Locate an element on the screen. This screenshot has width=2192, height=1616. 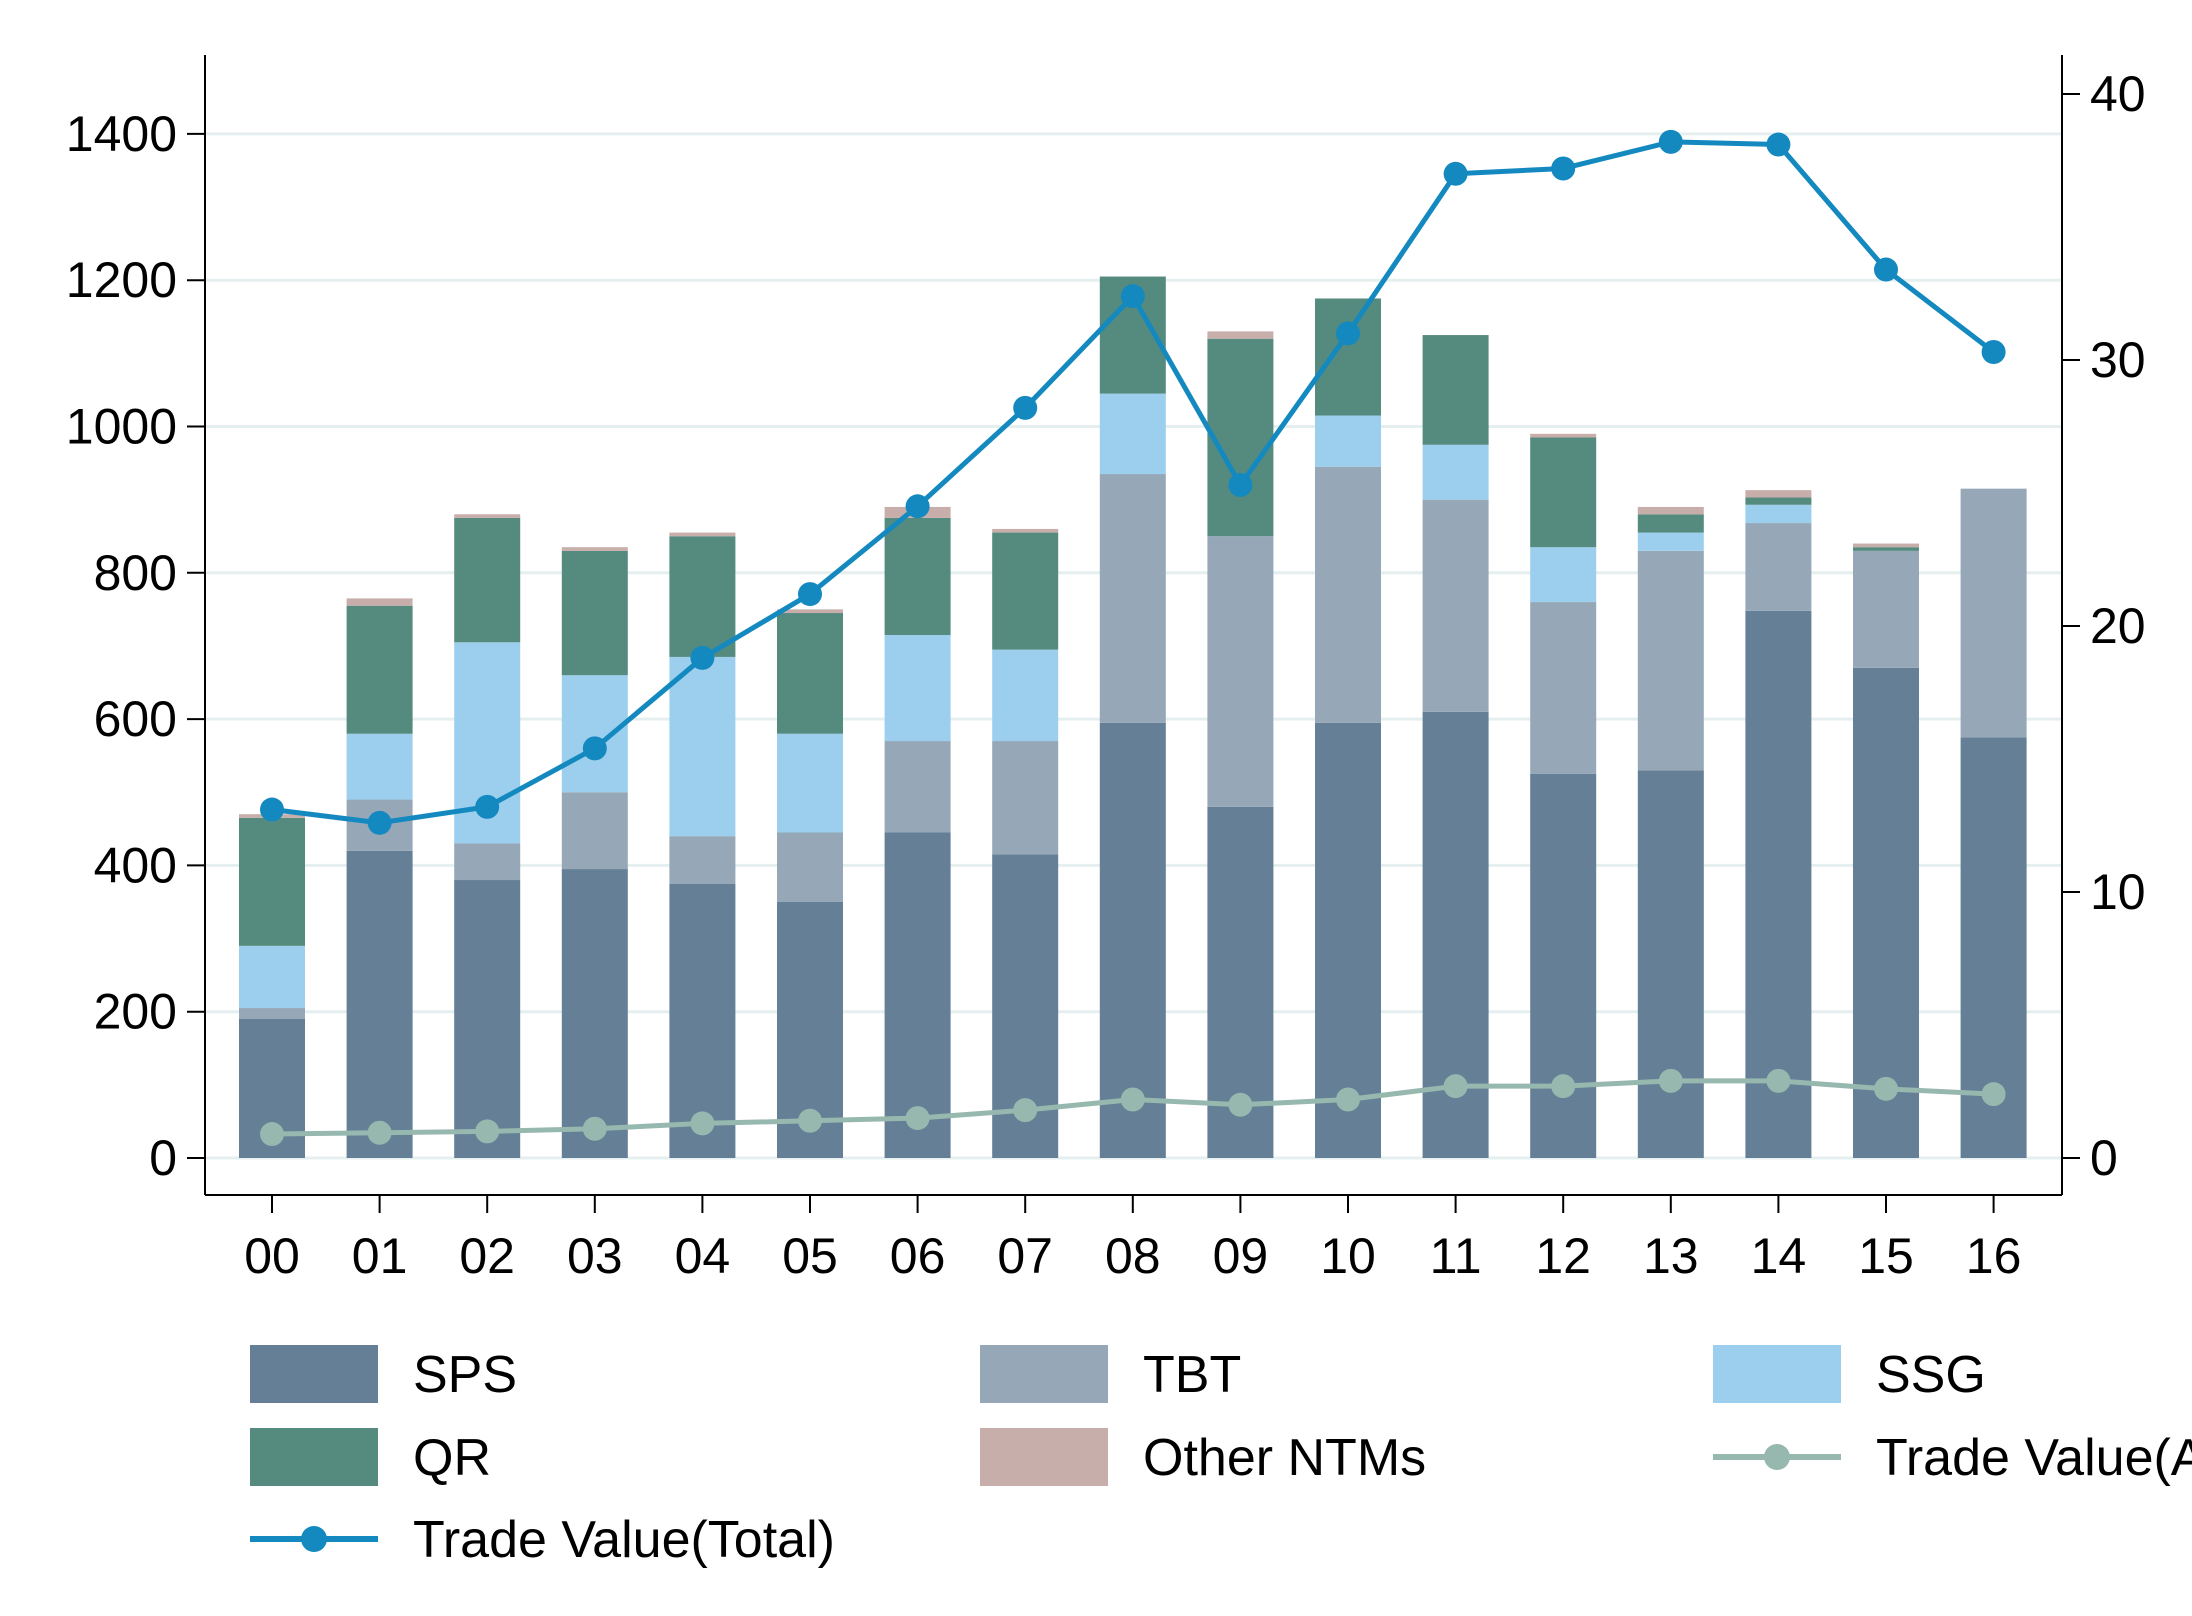
left-tick-label: 400 is located at coordinates (135, 865).